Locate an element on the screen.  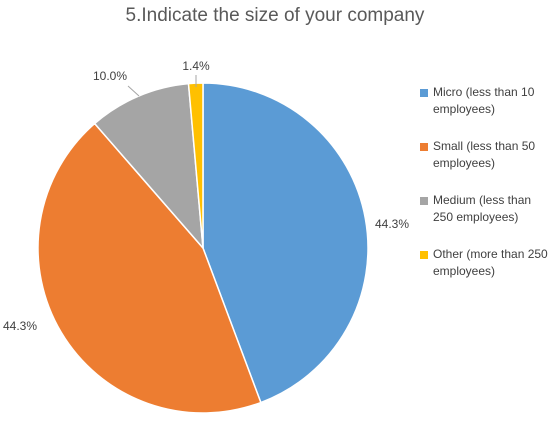
legend-item-micro: Micro (less than 10 employees) is located at coordinates (484, 111).